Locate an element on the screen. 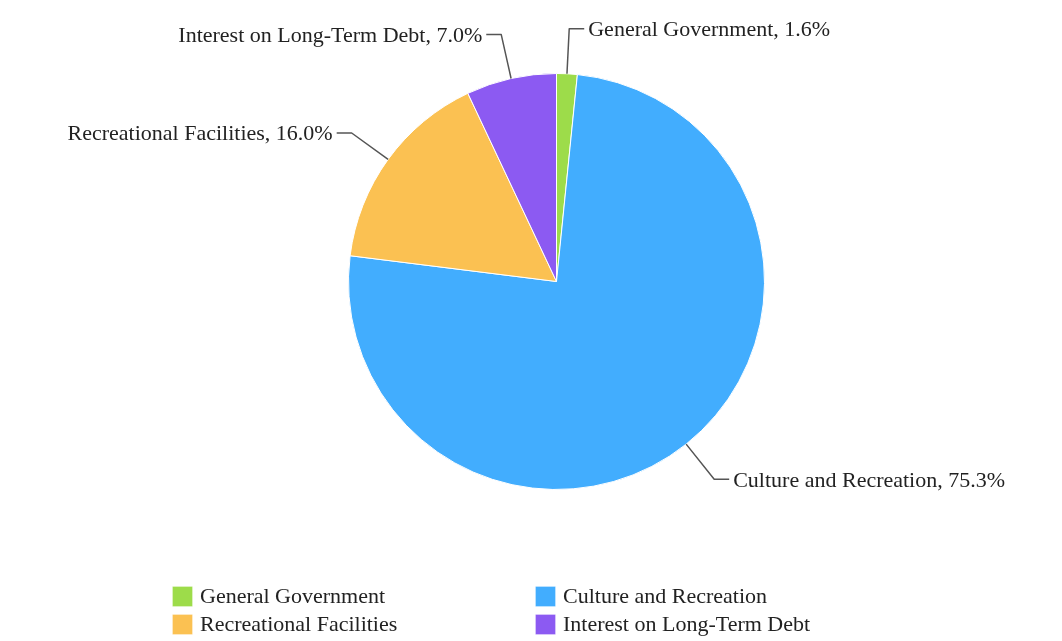 This screenshot has height=641, width=1062. data-label: Recreational Facilities, 16.0% is located at coordinates (200, 133).